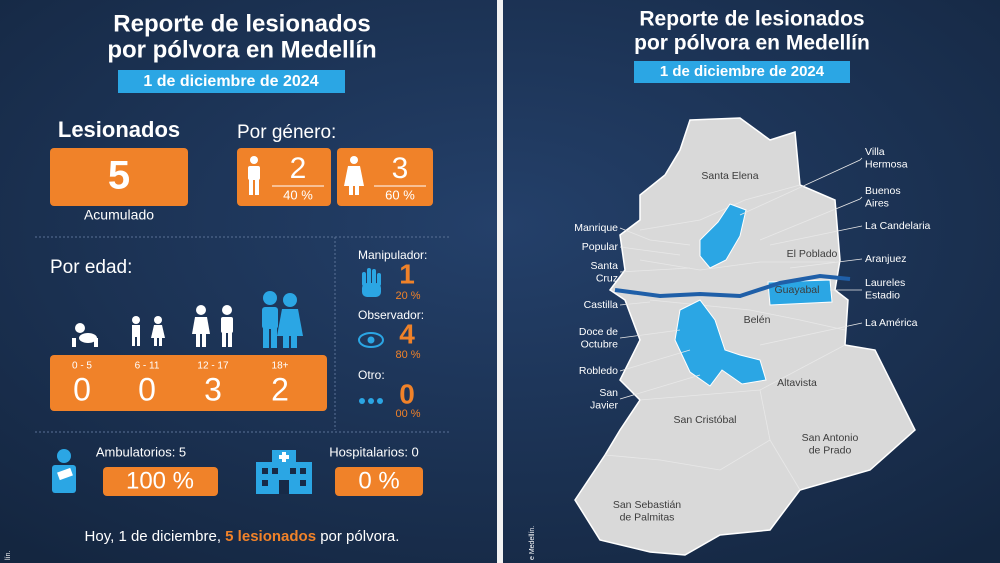 This screenshot has width=1000, height=563. I want to click on map-label: Aires, so click(877, 203).